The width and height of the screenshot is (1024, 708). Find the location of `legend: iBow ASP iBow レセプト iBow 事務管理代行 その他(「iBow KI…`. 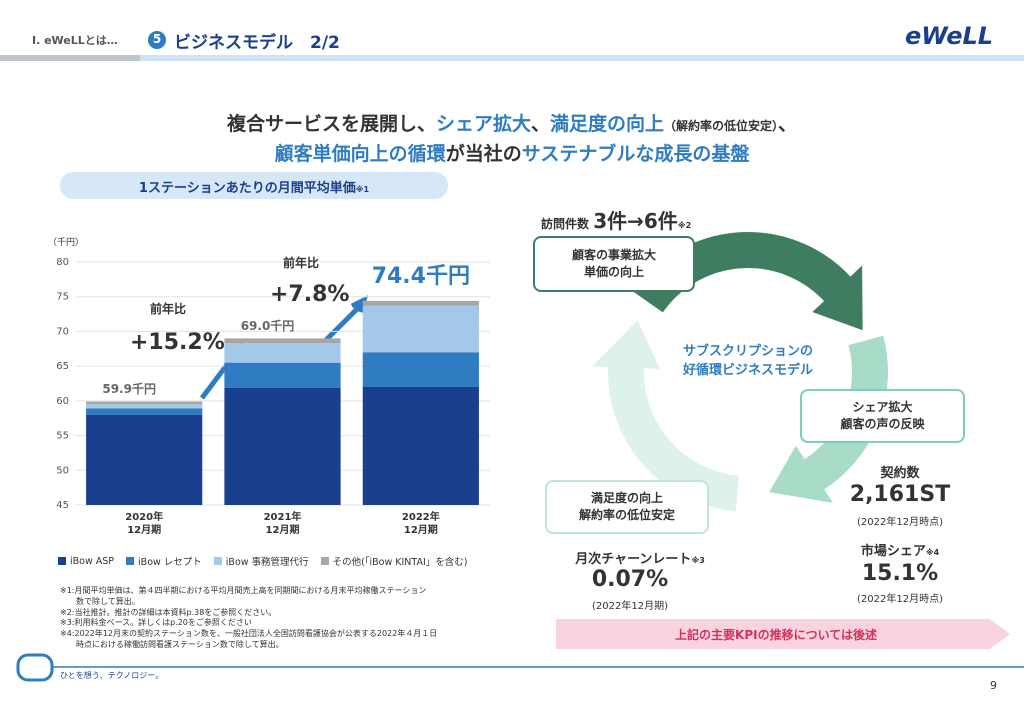

legend: iBow ASP iBow レセプト iBow 事務管理代行 その他(「iBow KI… is located at coordinates (263, 561).